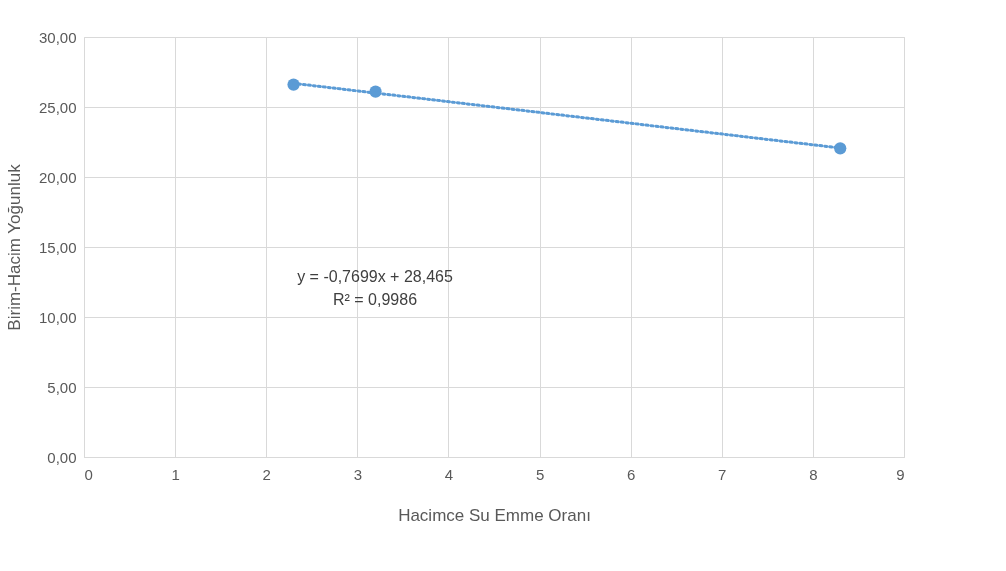 The width and height of the screenshot is (1006, 571). I want to click on y-tick-label: 15,00, so click(57, 247).